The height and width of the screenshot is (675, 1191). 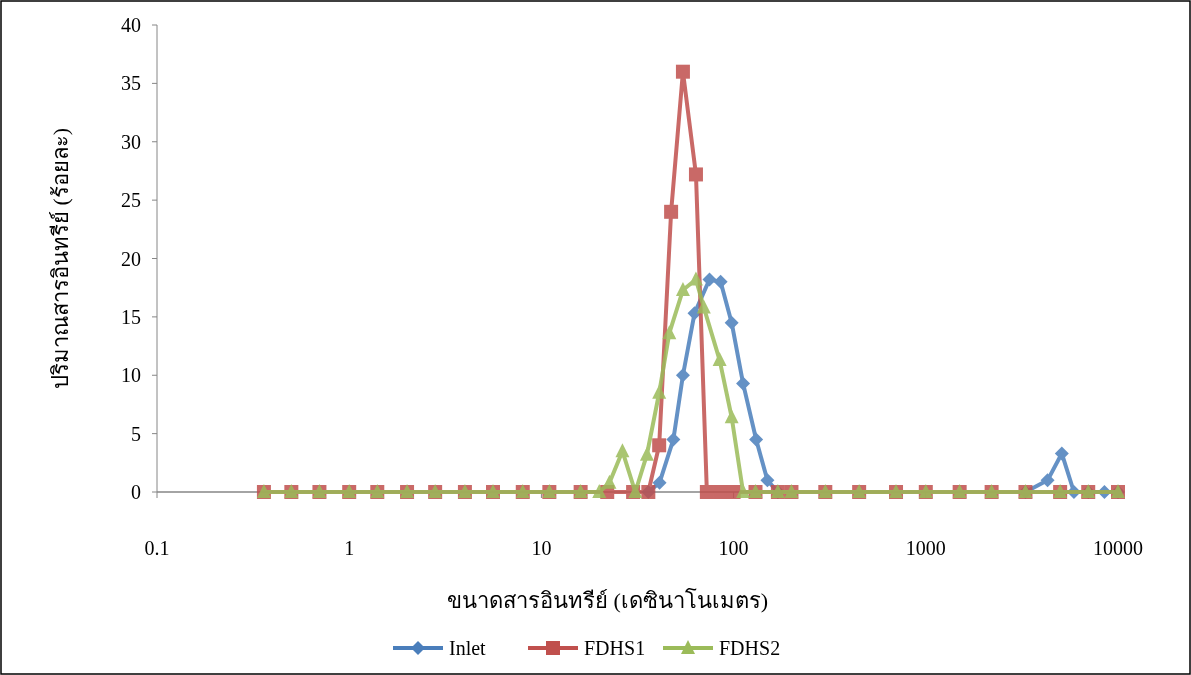 I want to click on y-tick-label: 20, so click(x=131, y=258).